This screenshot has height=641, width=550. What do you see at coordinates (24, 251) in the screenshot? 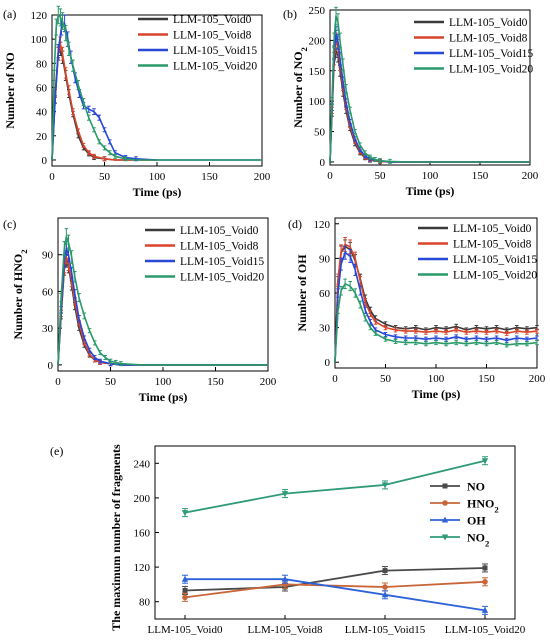
I see `y-axis-label-sub: 2` at bounding box center [24, 251].